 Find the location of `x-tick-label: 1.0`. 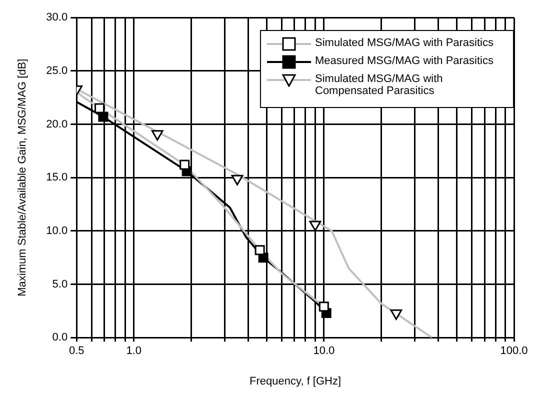

x-tick-label: 1.0 is located at coordinates (134, 351).